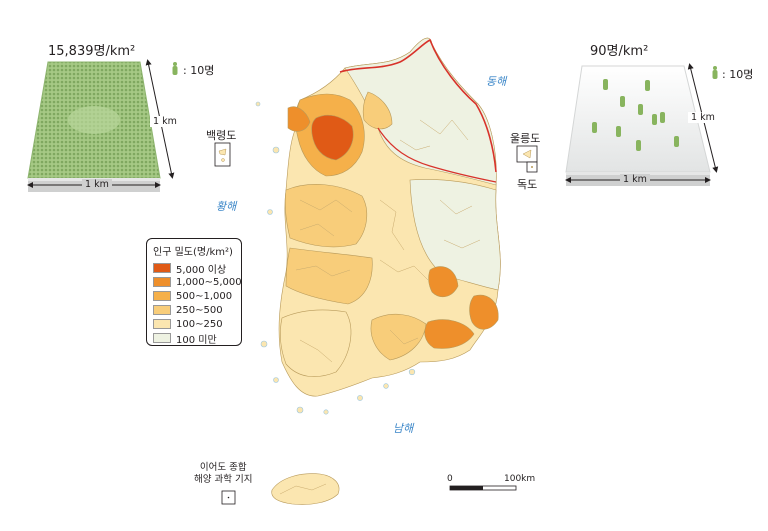 This screenshot has width=768, height=531. I want to click on right-person-unit: : 10명, so click(738, 74).